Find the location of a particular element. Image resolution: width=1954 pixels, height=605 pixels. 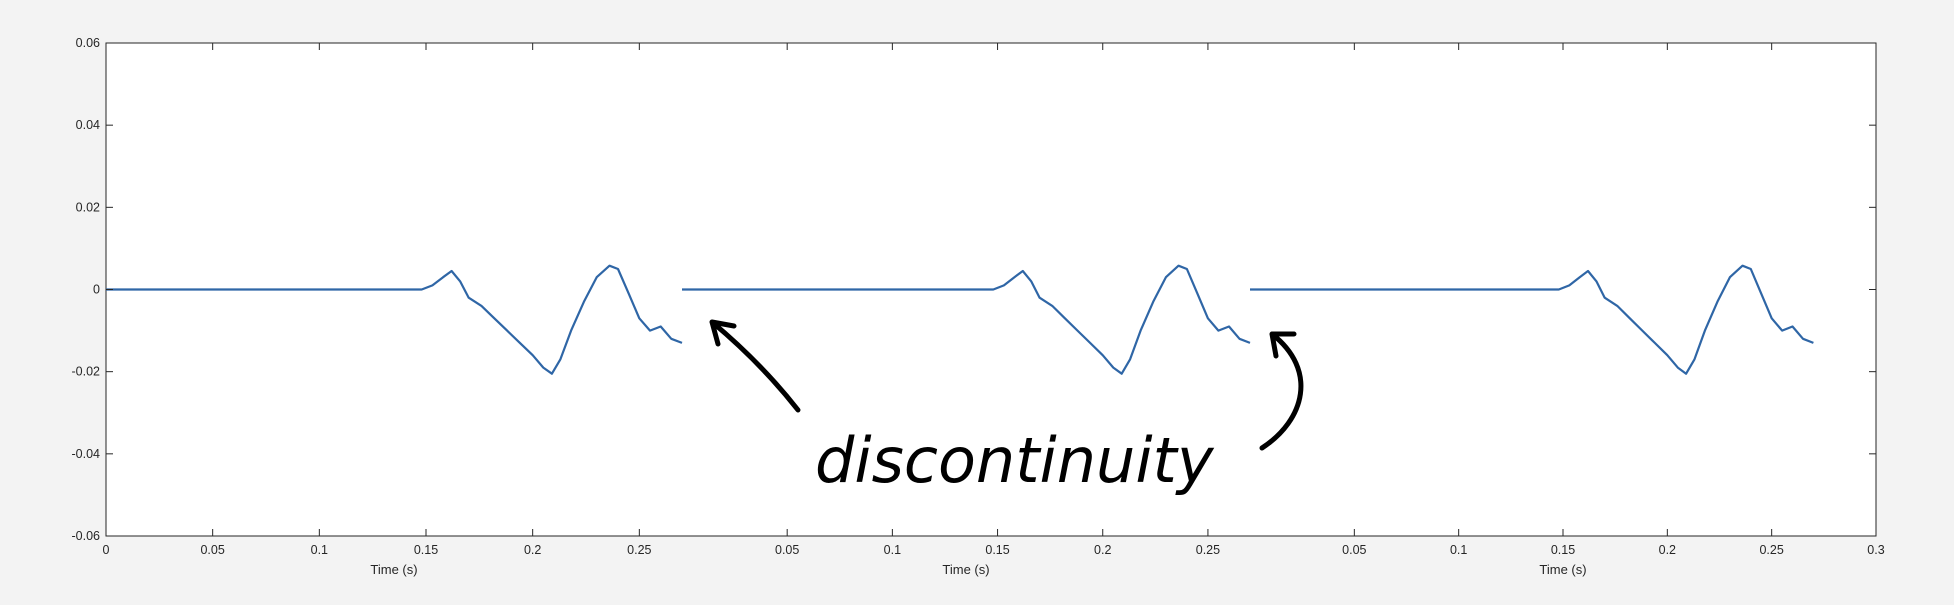

y-tick-label: 0.02 is located at coordinates (88, 207).